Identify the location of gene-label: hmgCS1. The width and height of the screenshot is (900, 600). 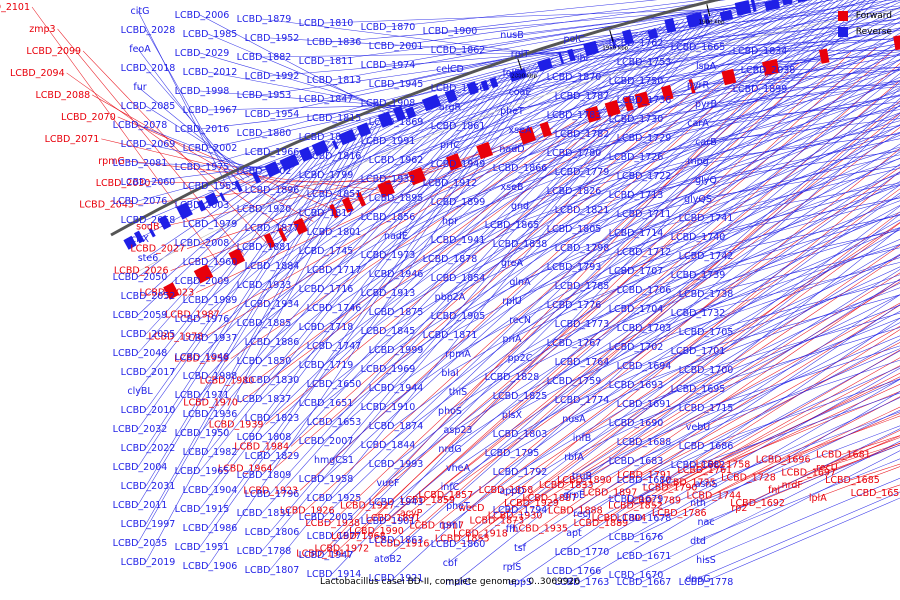
(334, 460).